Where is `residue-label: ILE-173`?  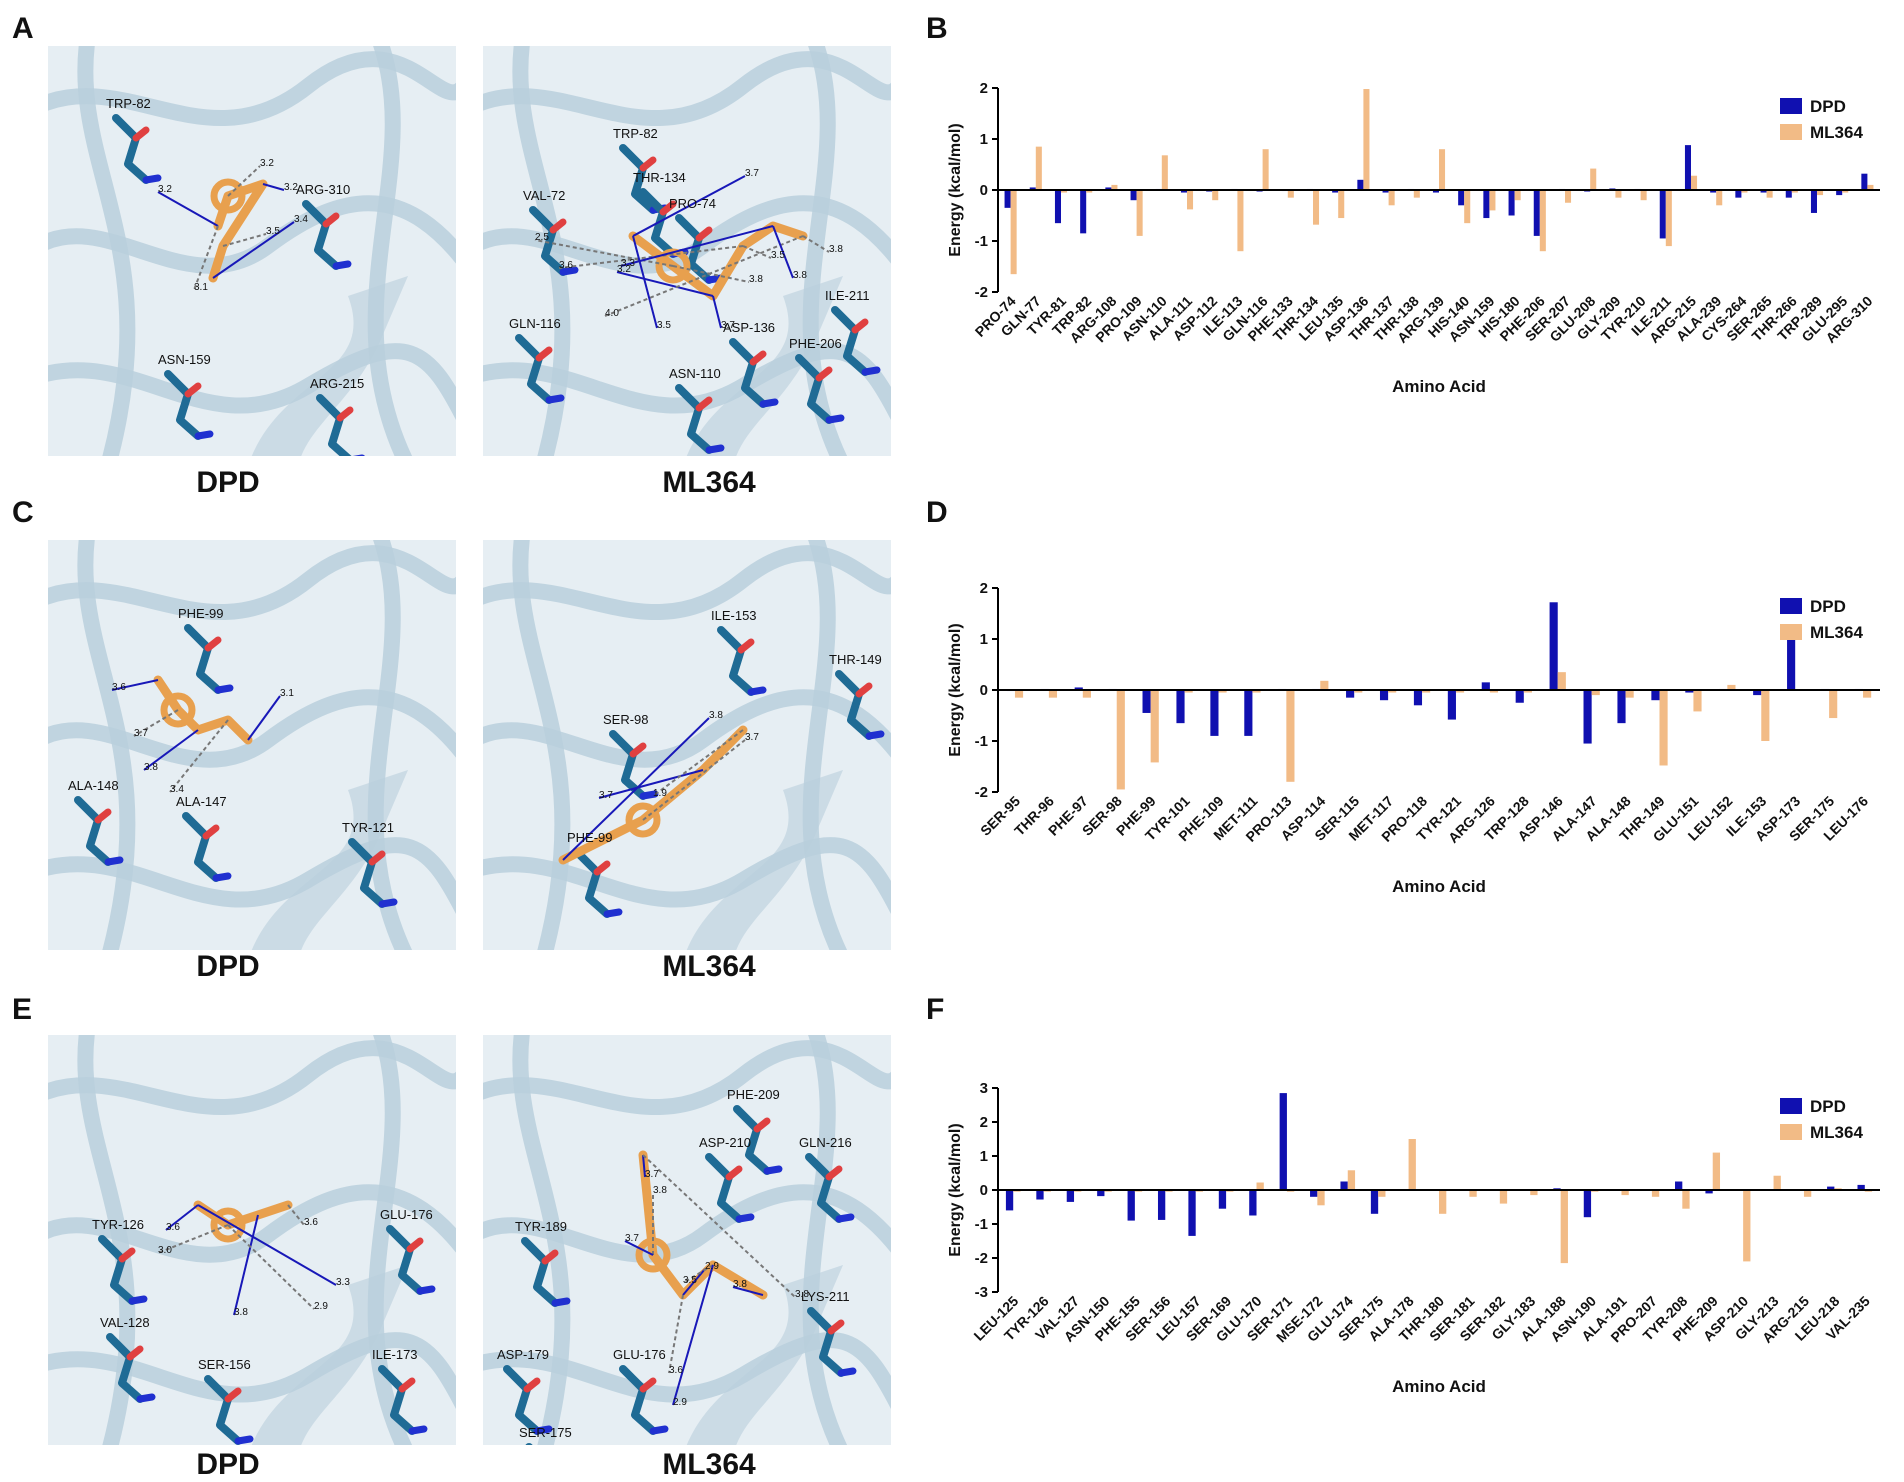
residue-label: ILE-173 is located at coordinates (395, 1354).